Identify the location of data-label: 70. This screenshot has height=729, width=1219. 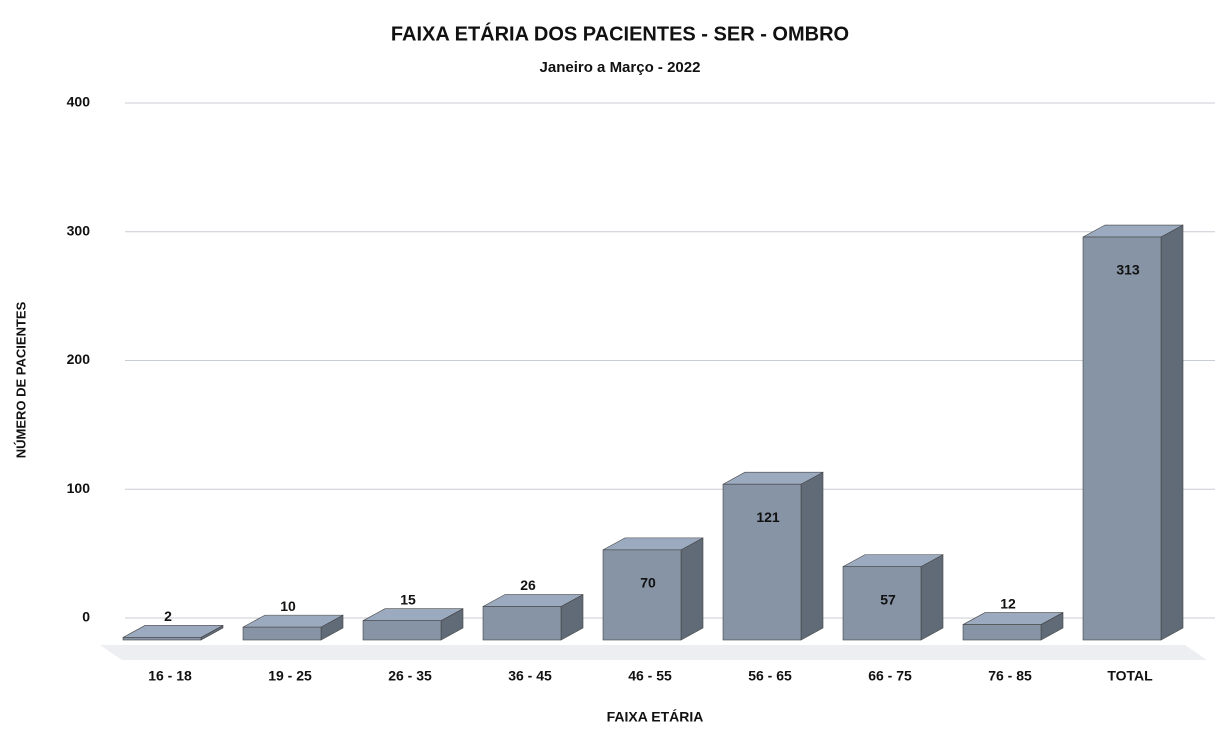
(648, 583).